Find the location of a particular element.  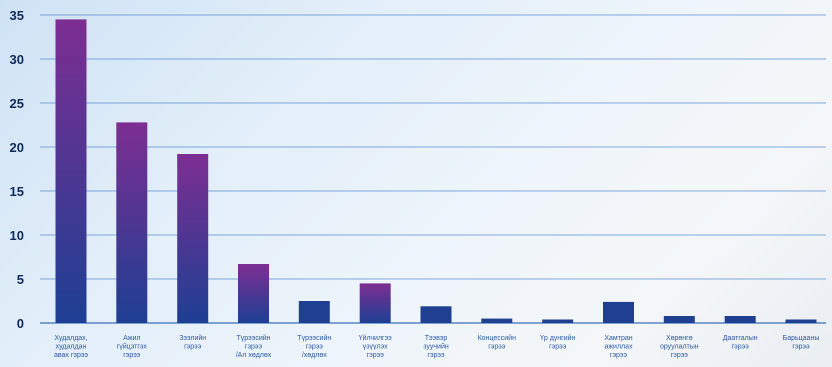

x-category-label: Худалдах, худалдан авах гэрээ is located at coordinates (71, 347).